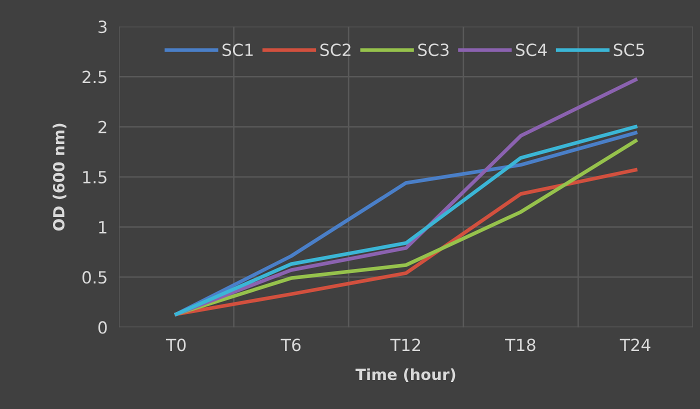  I want to click on y-tick-label: 0, so click(102, 327).